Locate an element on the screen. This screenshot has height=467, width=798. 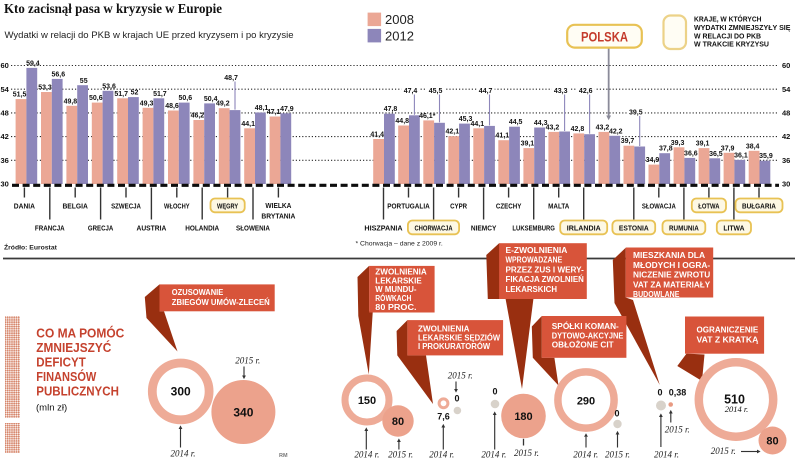
svg-text: 41,1 is located at coordinates (503, 136).